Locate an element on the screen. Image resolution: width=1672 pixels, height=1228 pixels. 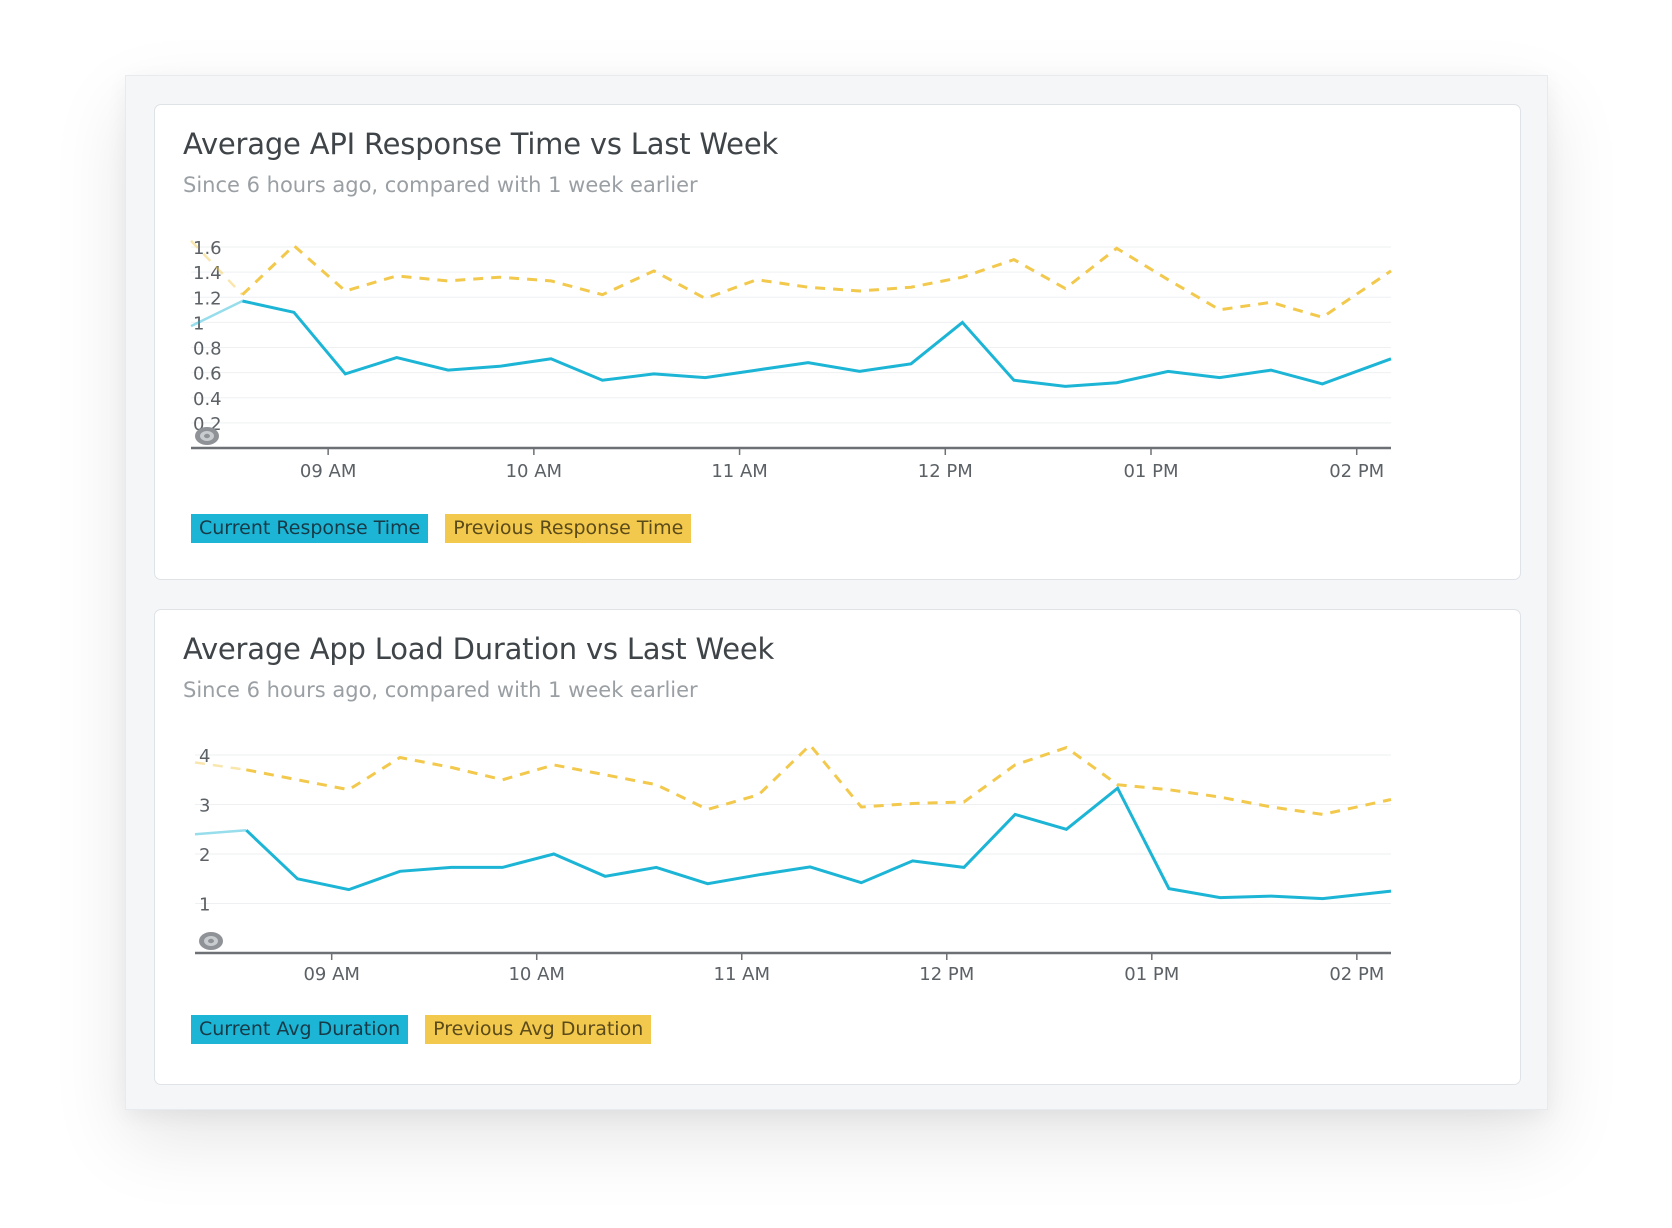
y-tick-label: 1.4 is located at coordinates (207, 273).